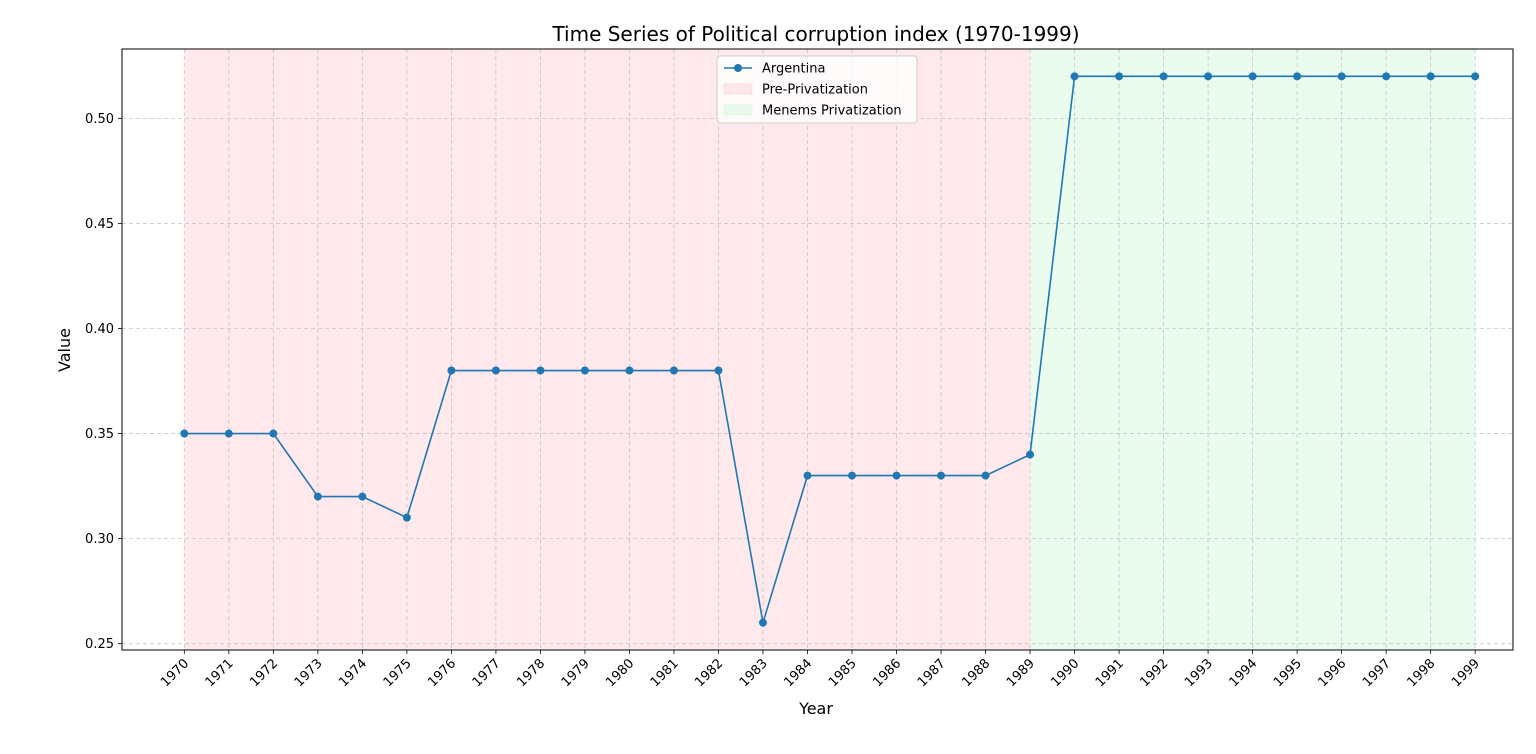 This screenshot has width=1536, height=754. What do you see at coordinates (1065, 673) in the screenshot?
I see `x-tick-label: 1990` at bounding box center [1065, 673].